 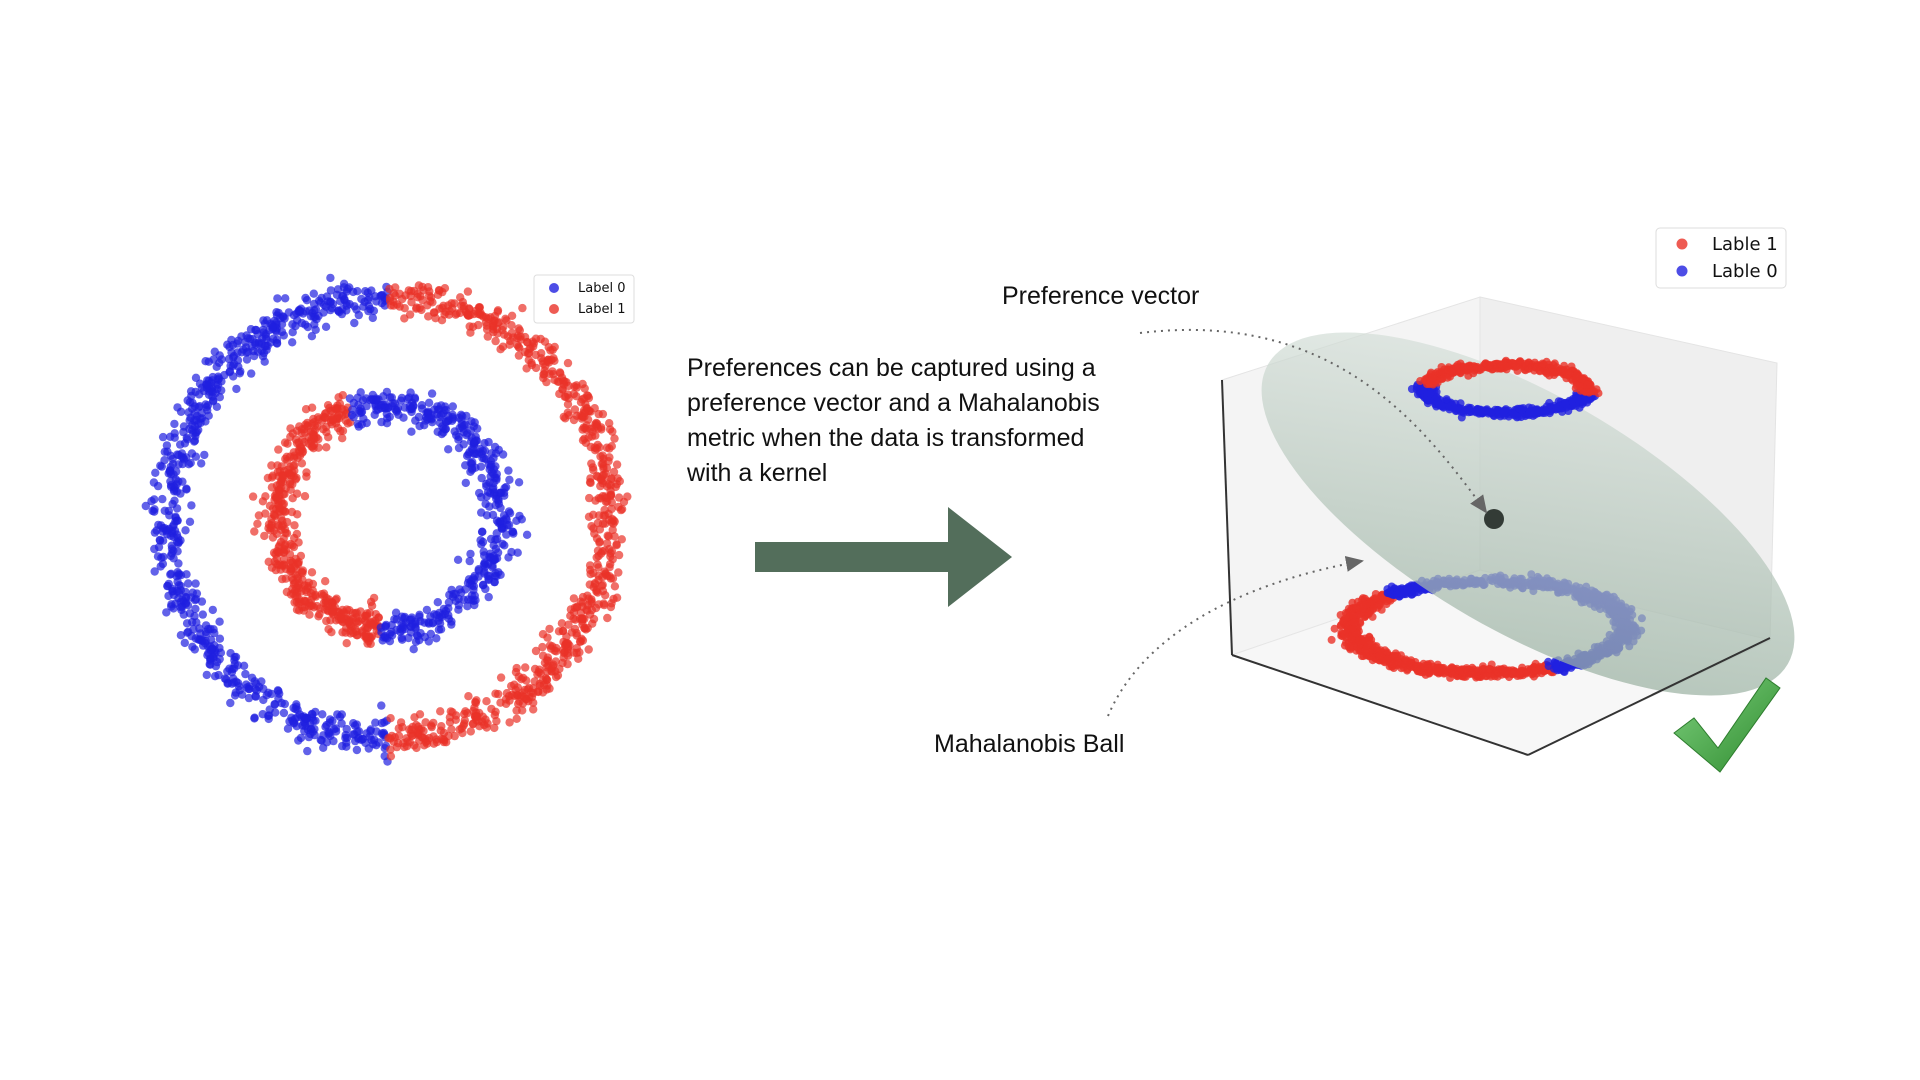 I want to click on checkmark-icon, so click(x=1727, y=725).